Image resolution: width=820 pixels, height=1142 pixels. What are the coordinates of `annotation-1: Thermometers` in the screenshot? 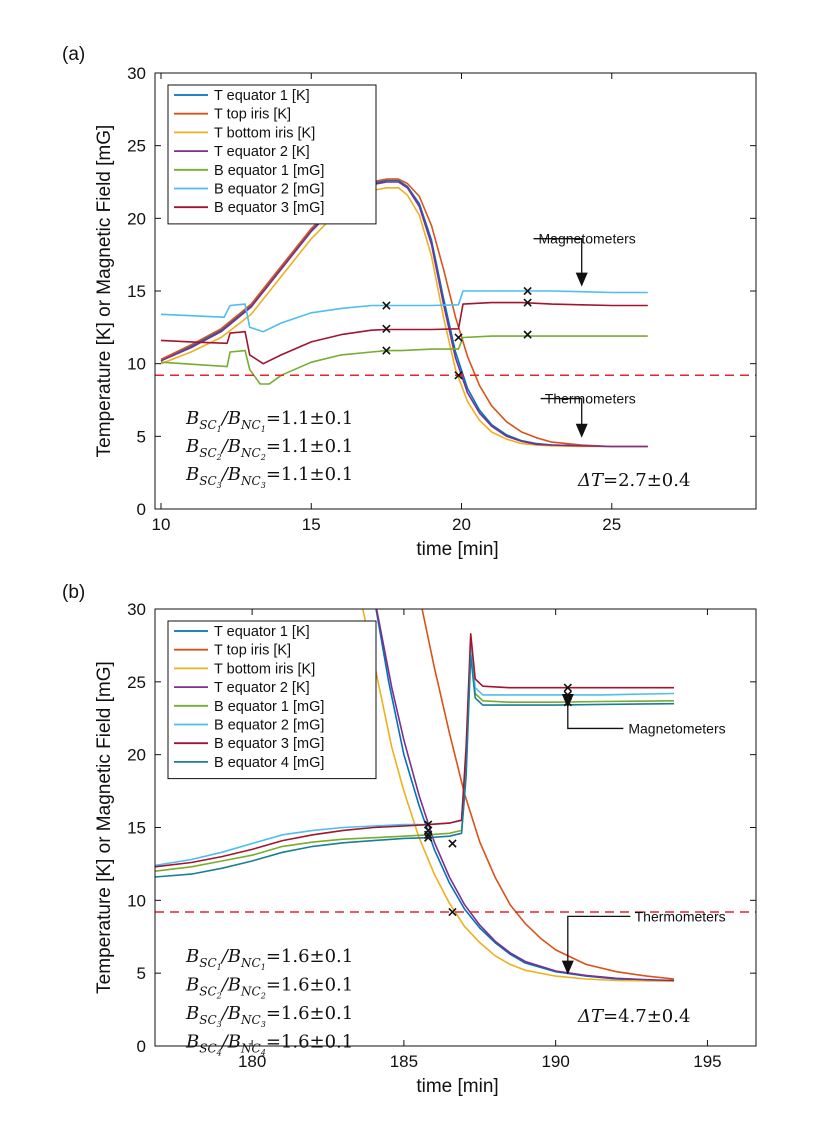 It's located at (643, 941).